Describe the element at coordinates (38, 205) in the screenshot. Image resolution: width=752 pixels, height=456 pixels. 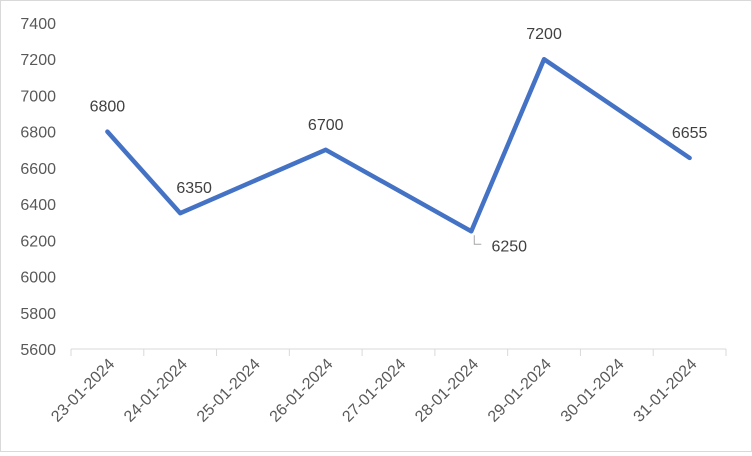
I see `y-tick-label: 6400` at that location.